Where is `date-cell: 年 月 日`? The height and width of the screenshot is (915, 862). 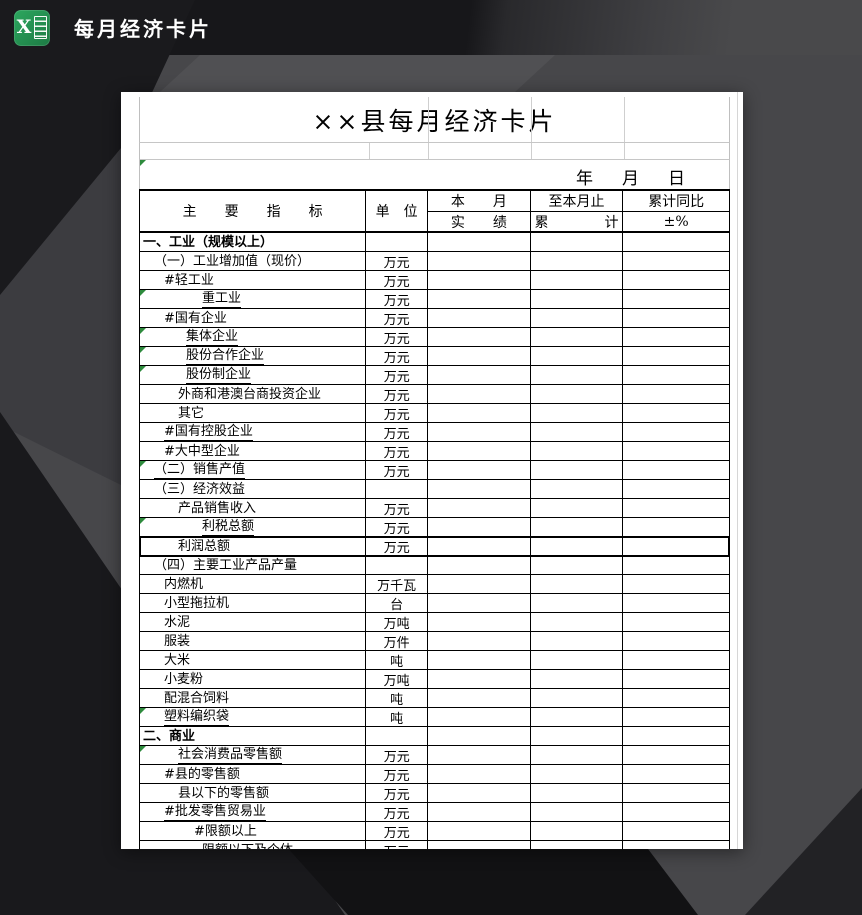 date-cell: 年 月 日 is located at coordinates (434, 174).